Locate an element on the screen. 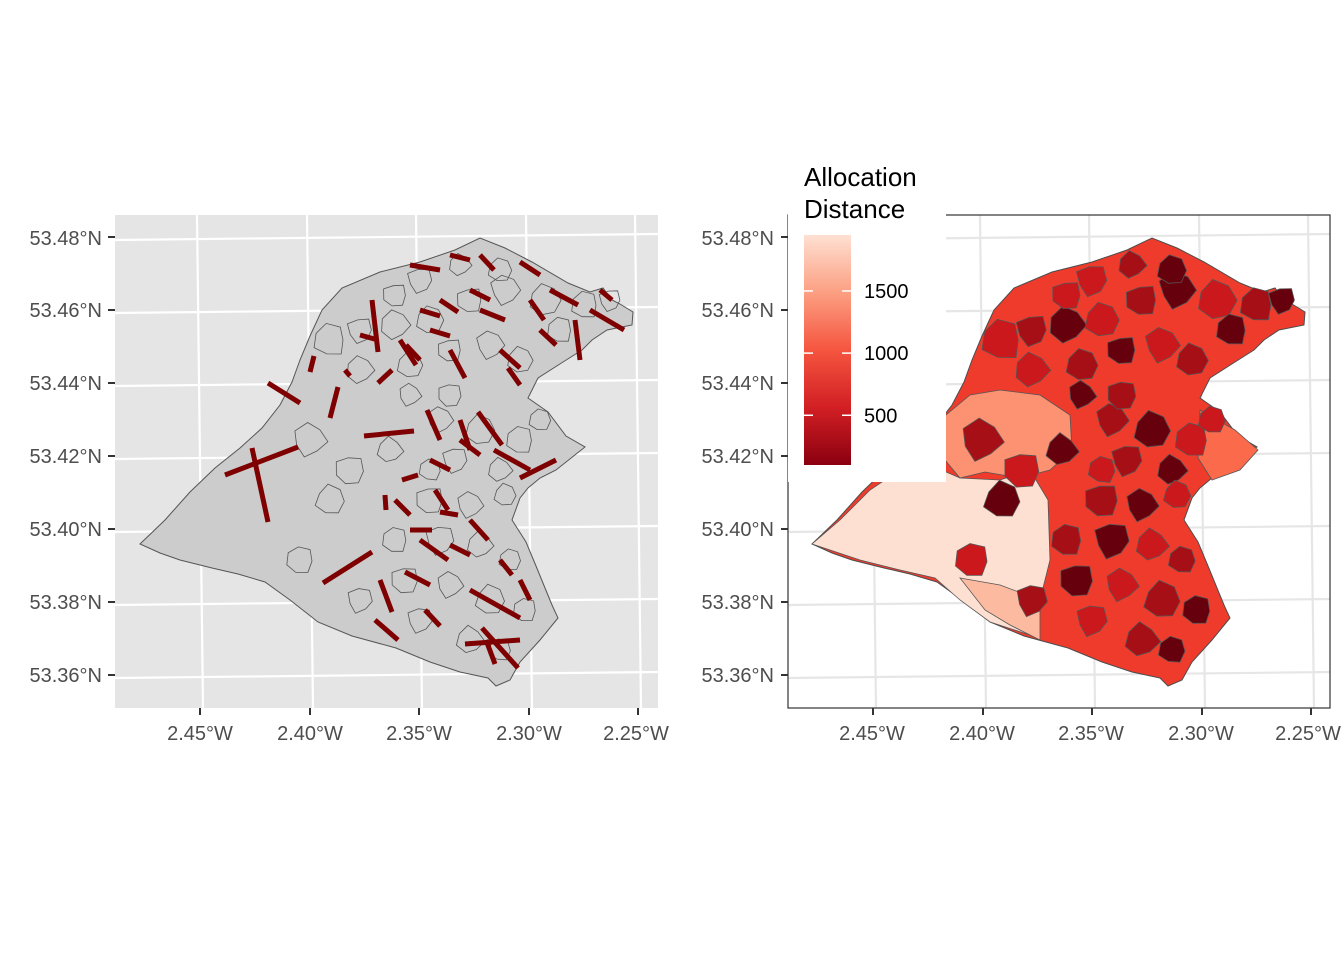 This screenshot has width=1344, height=960. right-y-tick-label: 53.38°N is located at coordinates (738, 603).